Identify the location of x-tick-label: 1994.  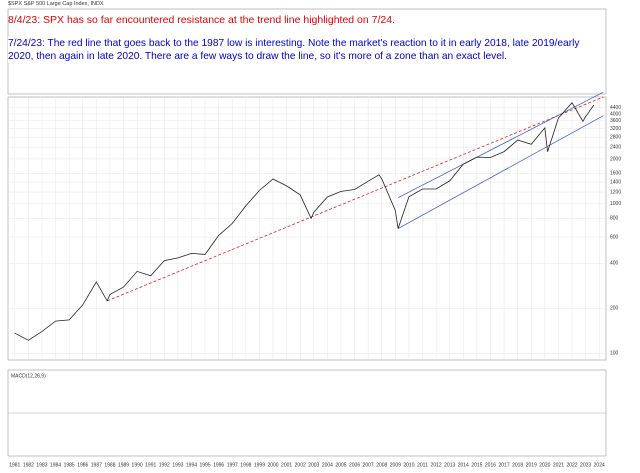
(191, 465).